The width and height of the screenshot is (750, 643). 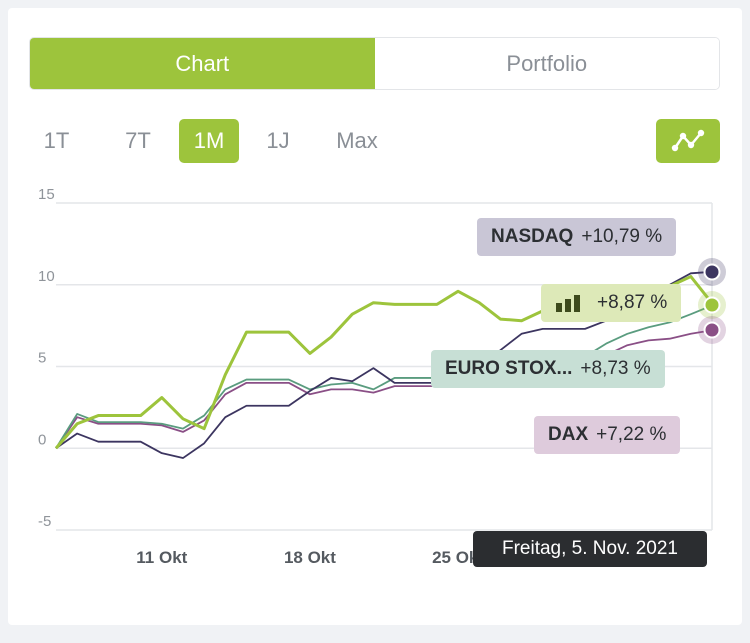 I want to click on range-max: Max, so click(x=357, y=140).